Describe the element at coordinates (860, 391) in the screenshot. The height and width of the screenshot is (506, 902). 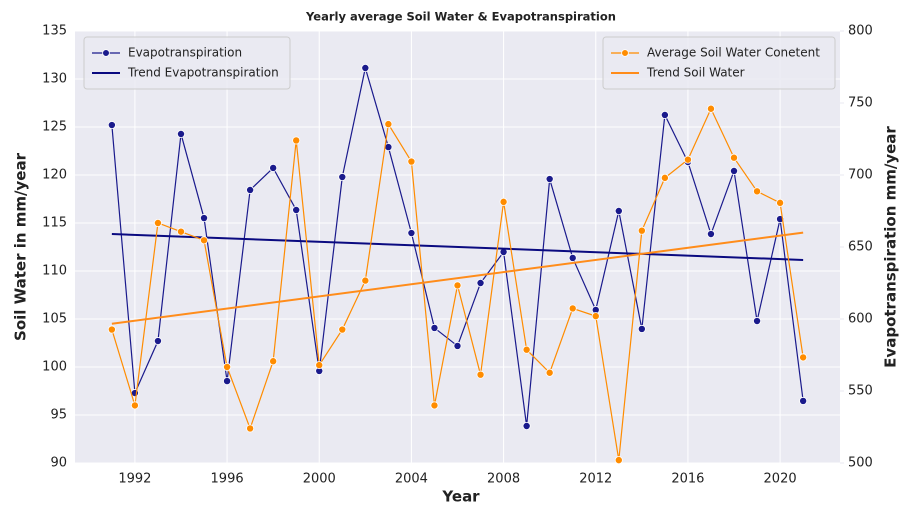
I see `y2-tick-label: 550` at that location.